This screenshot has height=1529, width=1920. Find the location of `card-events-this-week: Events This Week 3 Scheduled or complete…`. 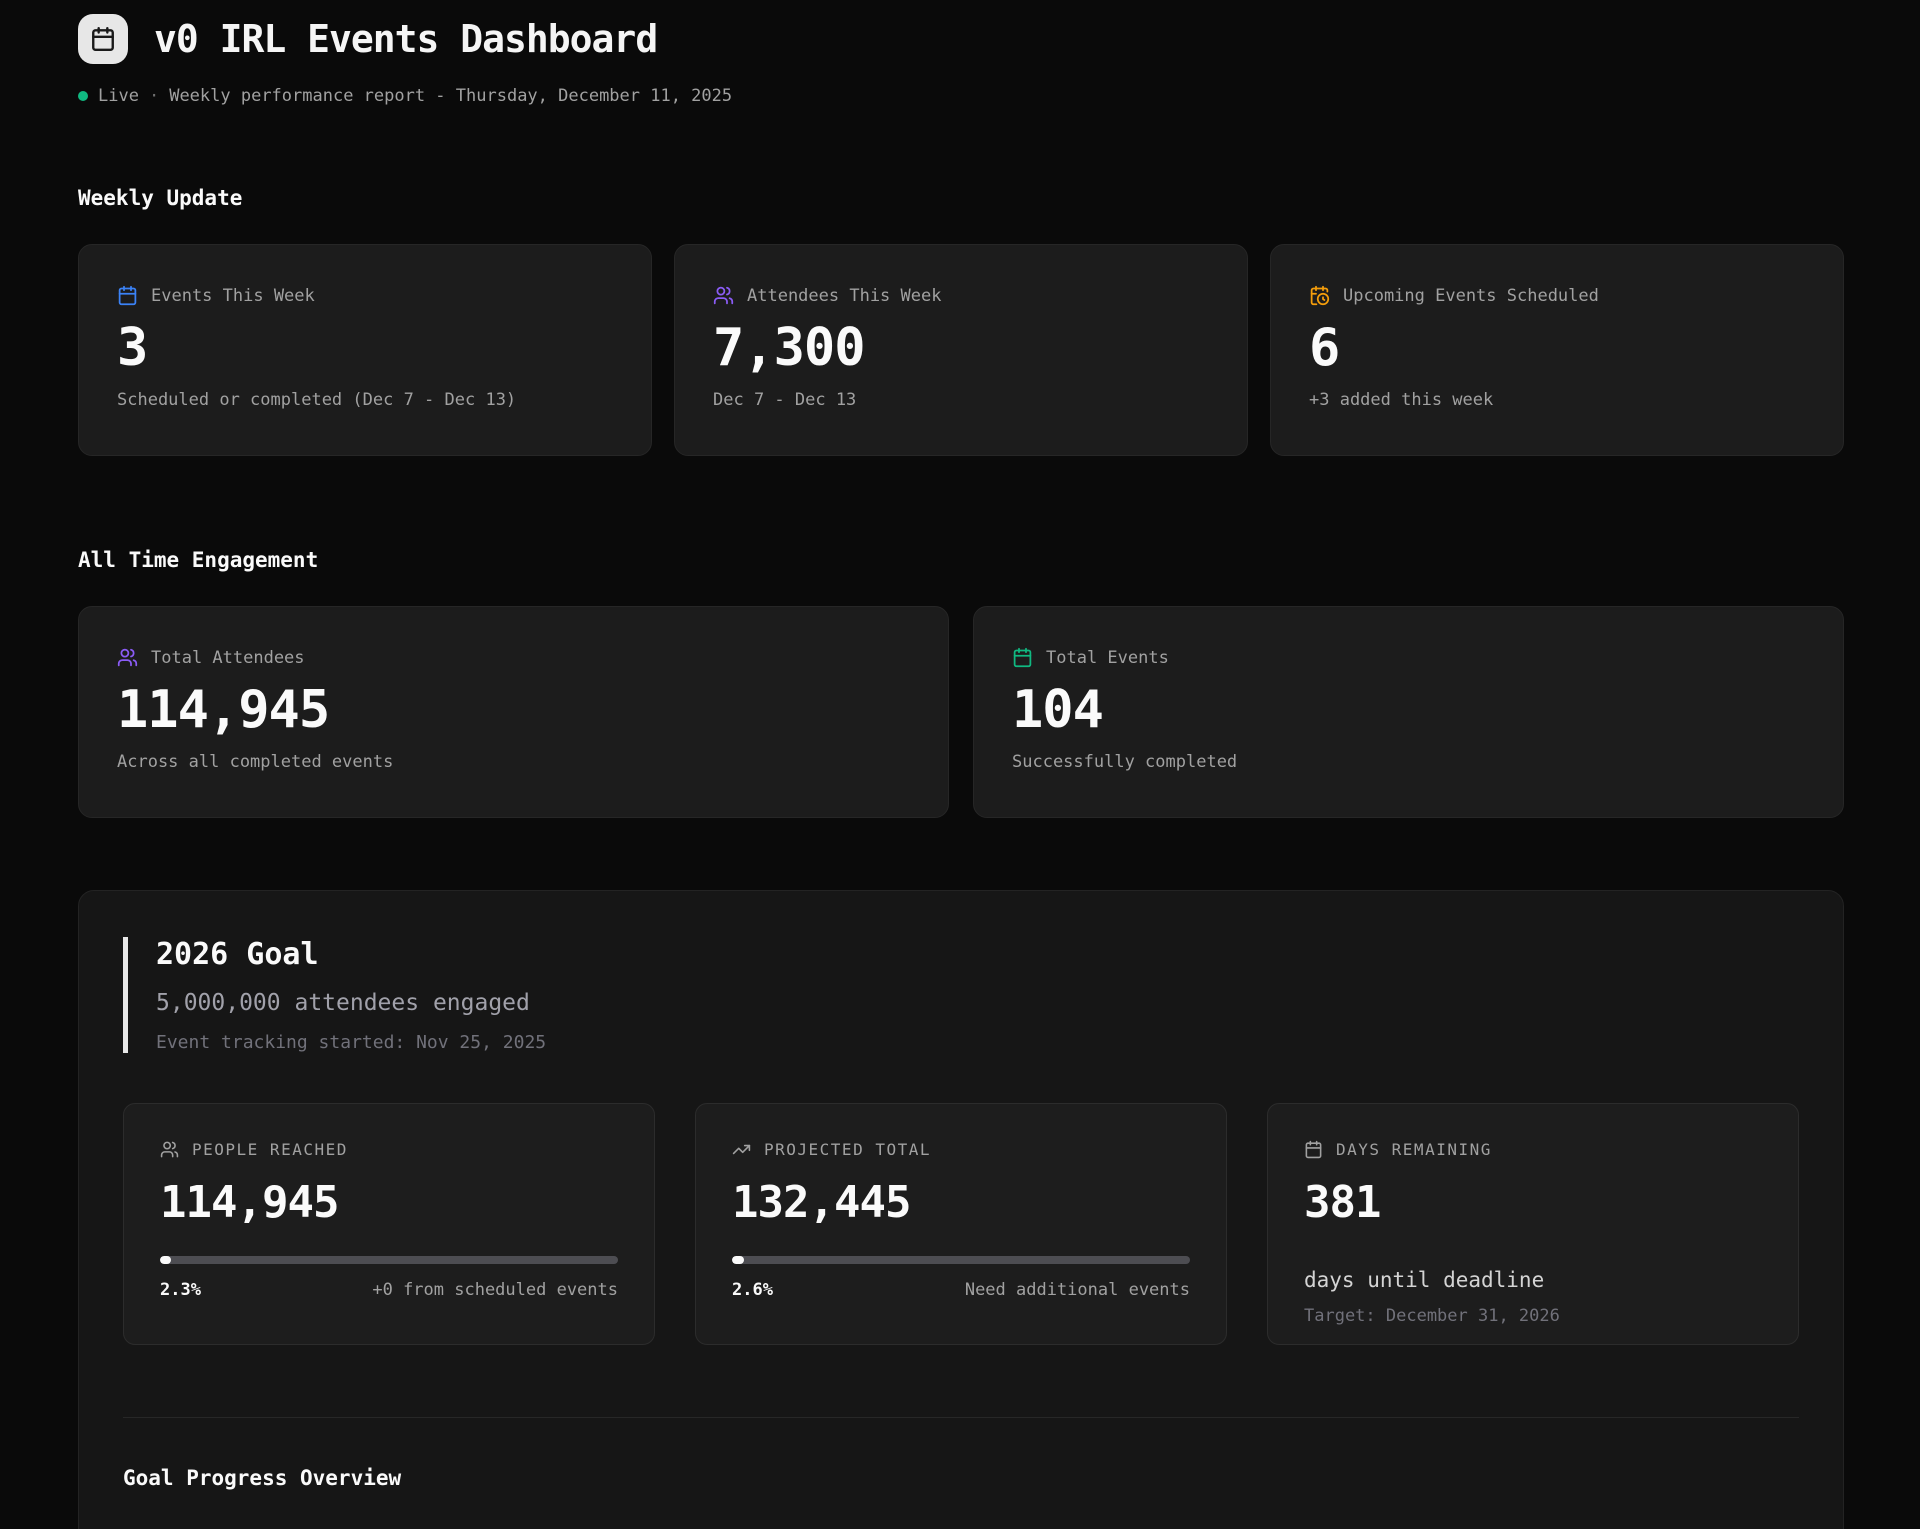

card-events-this-week: Events This Week 3 Scheduled or complete… is located at coordinates (365, 350).